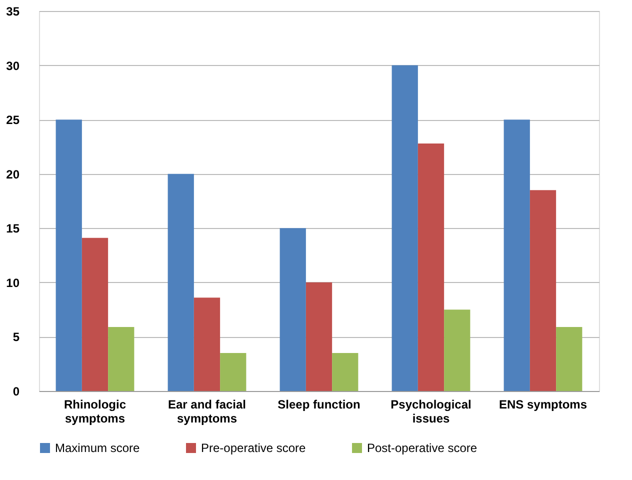 This screenshot has width=632, height=480. What do you see at coordinates (95, 412) in the screenshot?
I see `x-tick-label: Rhinologic symptoms` at bounding box center [95, 412].